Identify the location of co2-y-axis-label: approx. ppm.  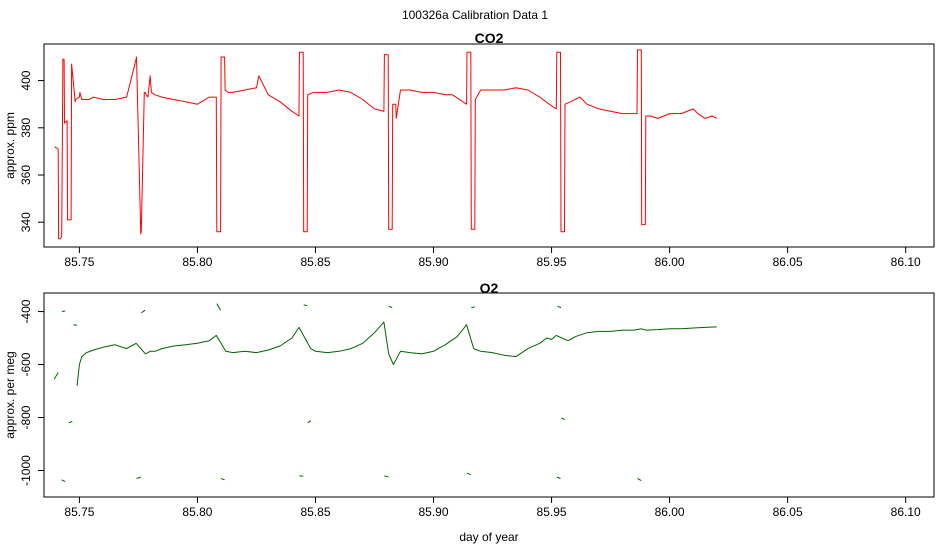
(10, 145).